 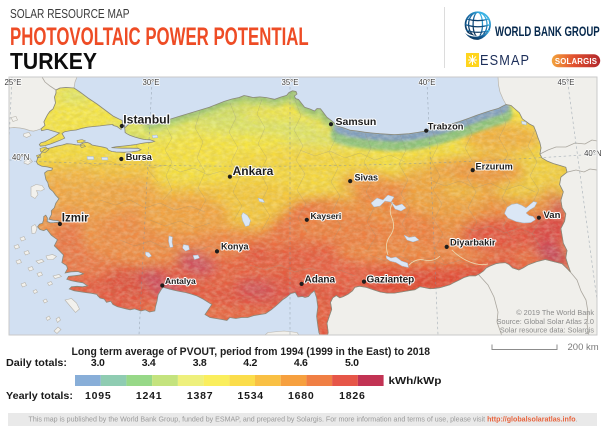 What do you see at coordinates (555, 312) in the screenshot?
I see `svg-text: © 2019 The World Bank` at bounding box center [555, 312].